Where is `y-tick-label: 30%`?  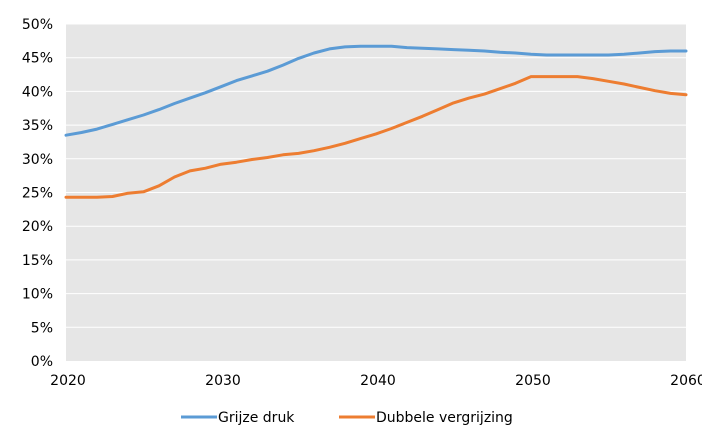
y-tick-label: 30% is located at coordinates (37, 160).